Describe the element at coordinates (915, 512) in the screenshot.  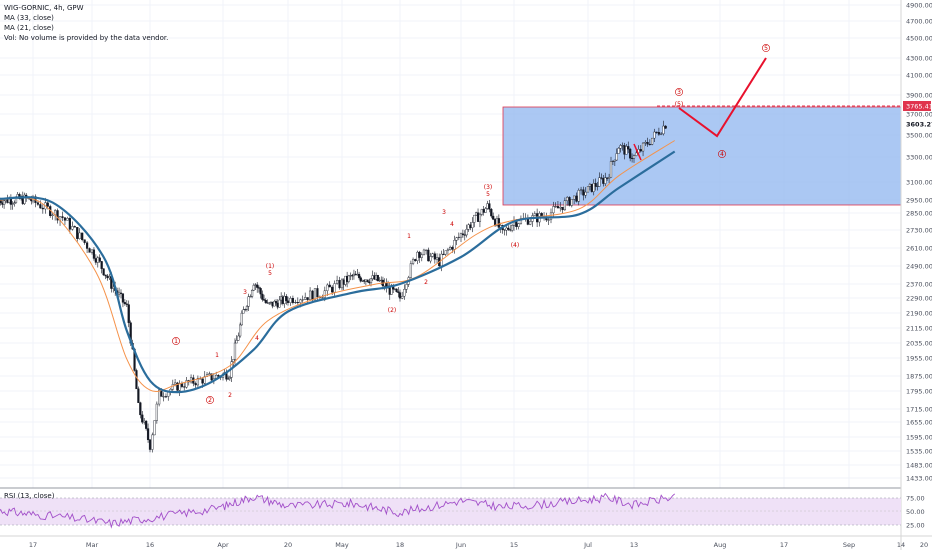
I see `rsi-axis: 75.00 50.00 25.00` at that location.